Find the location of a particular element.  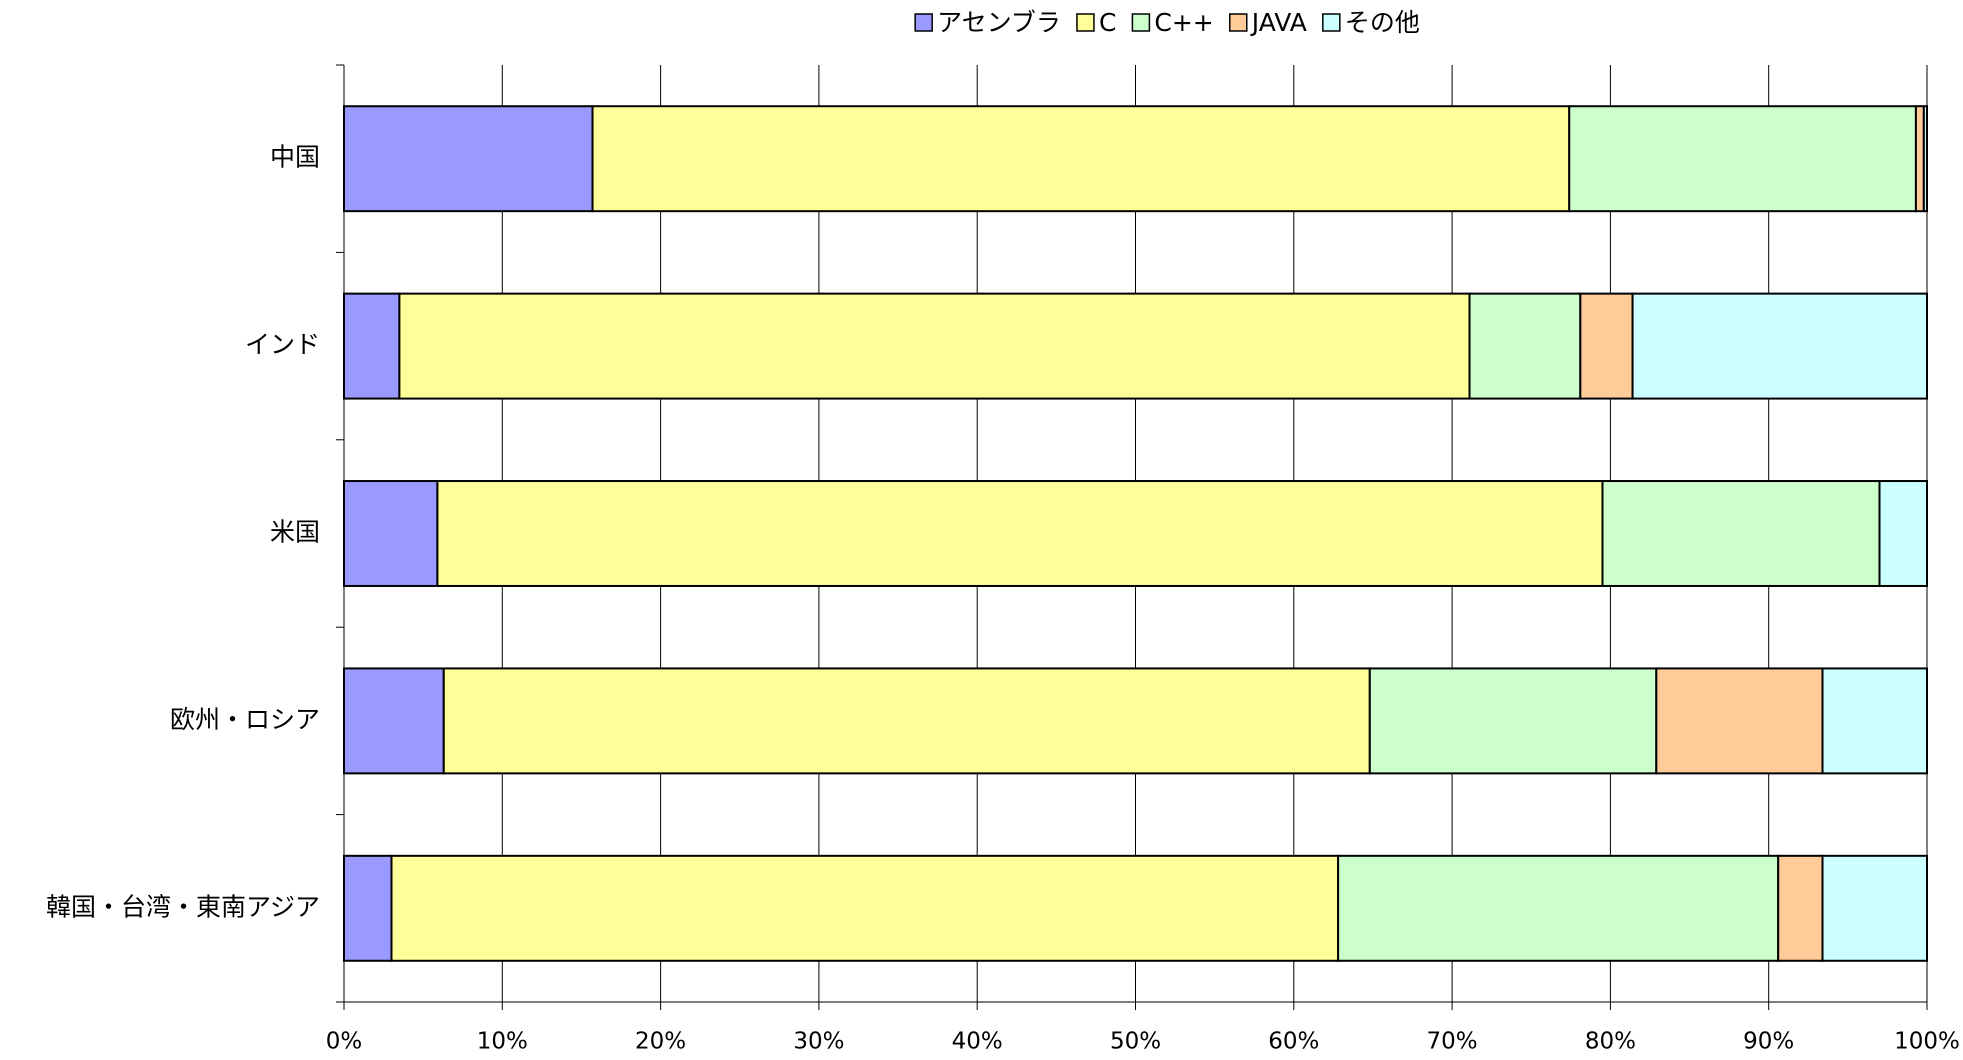

x-tick-label: 90% is located at coordinates (1768, 1042).